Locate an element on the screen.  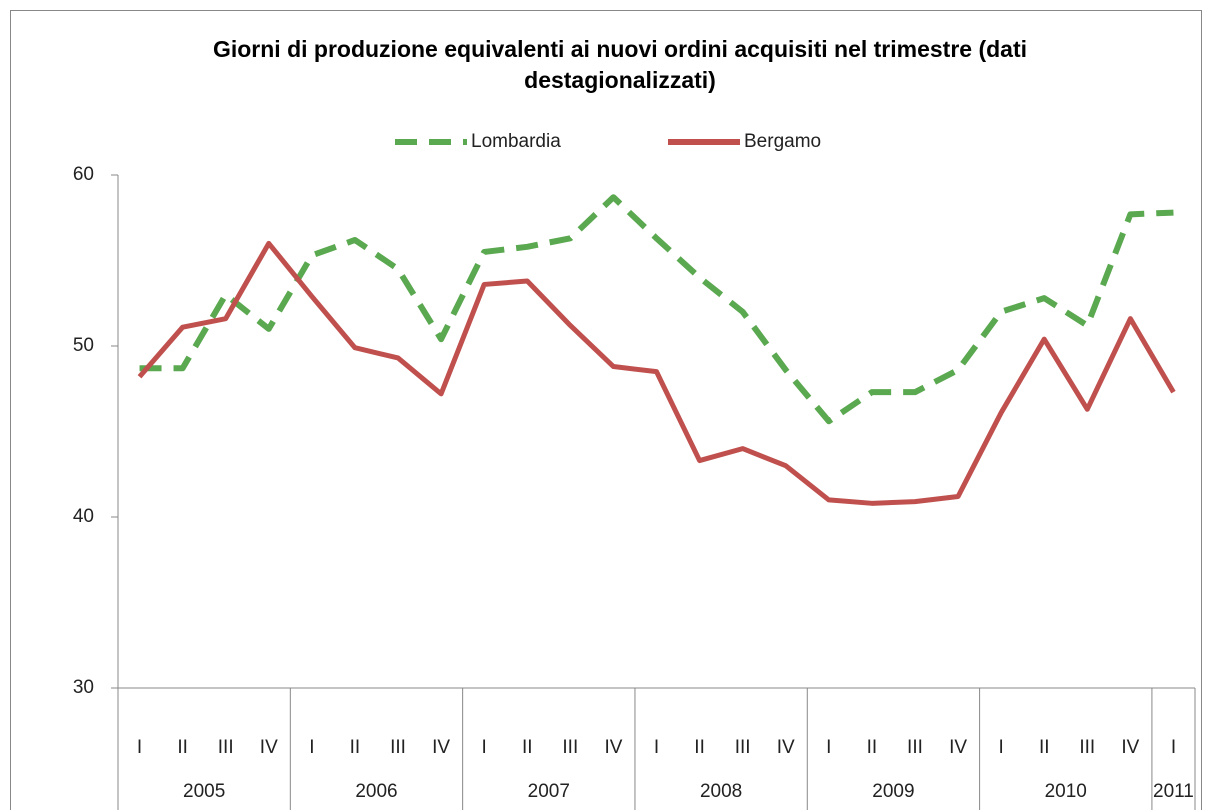
y-tick-label: 50 is located at coordinates (83, 345).